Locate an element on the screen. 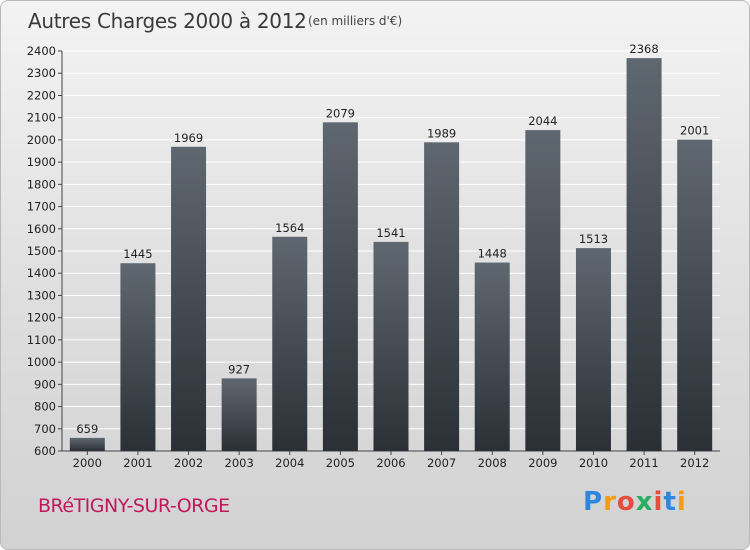 The image size is (750, 550). data-label-2011: 2368 is located at coordinates (643, 49).